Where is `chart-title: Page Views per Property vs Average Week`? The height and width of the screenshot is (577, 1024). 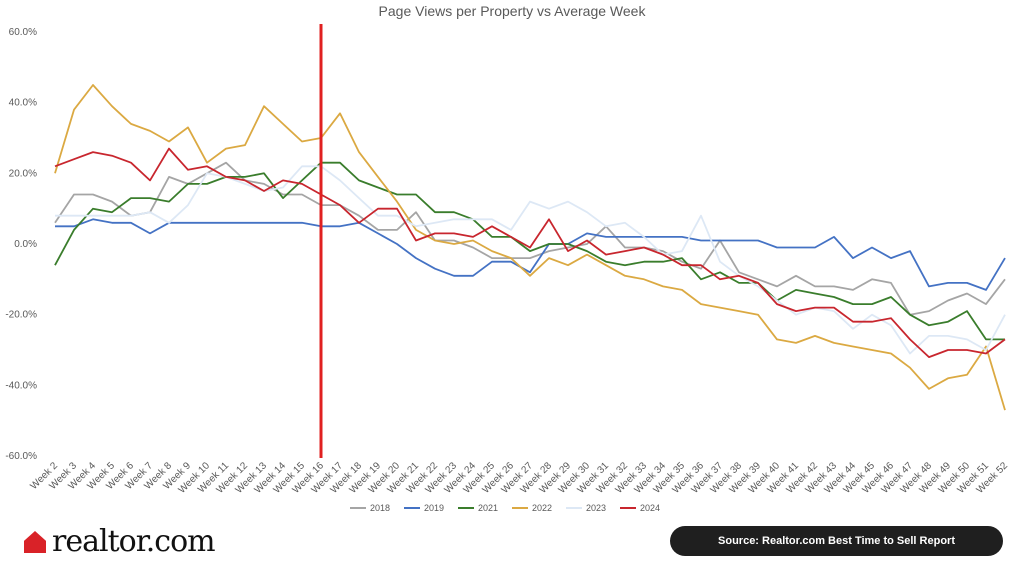
chart-title: Page Views per Property vs Average Week is located at coordinates (513, 11).